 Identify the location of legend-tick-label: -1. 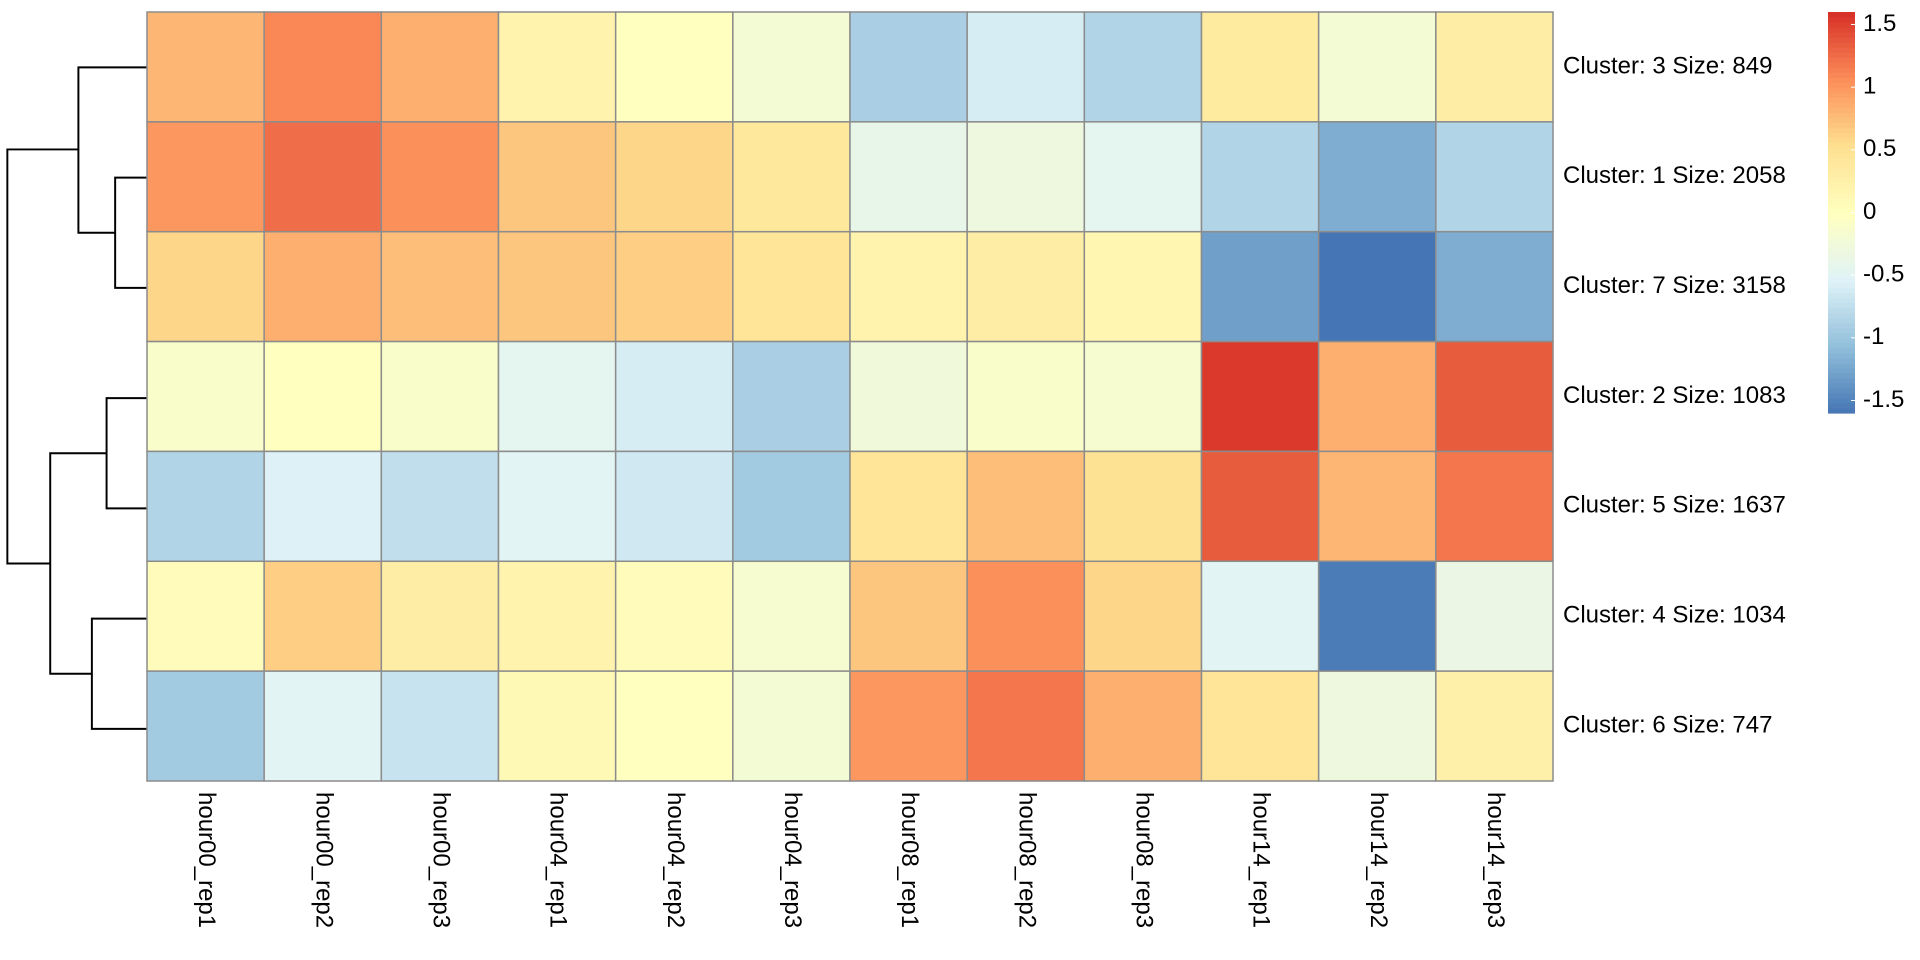
(1873, 336).